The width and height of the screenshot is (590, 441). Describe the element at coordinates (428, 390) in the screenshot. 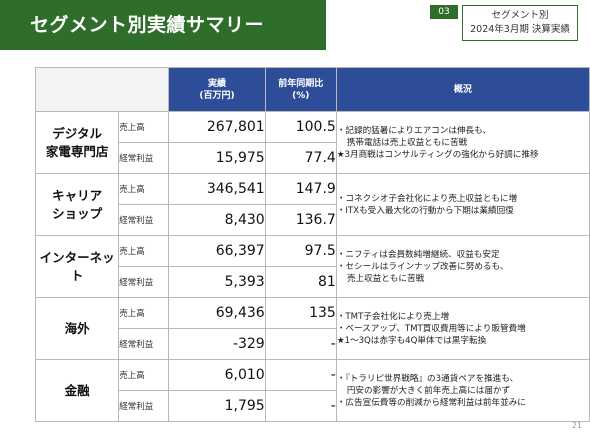

I see `summary-line: 円安の影響が大きく前年売上高には届かず` at that location.